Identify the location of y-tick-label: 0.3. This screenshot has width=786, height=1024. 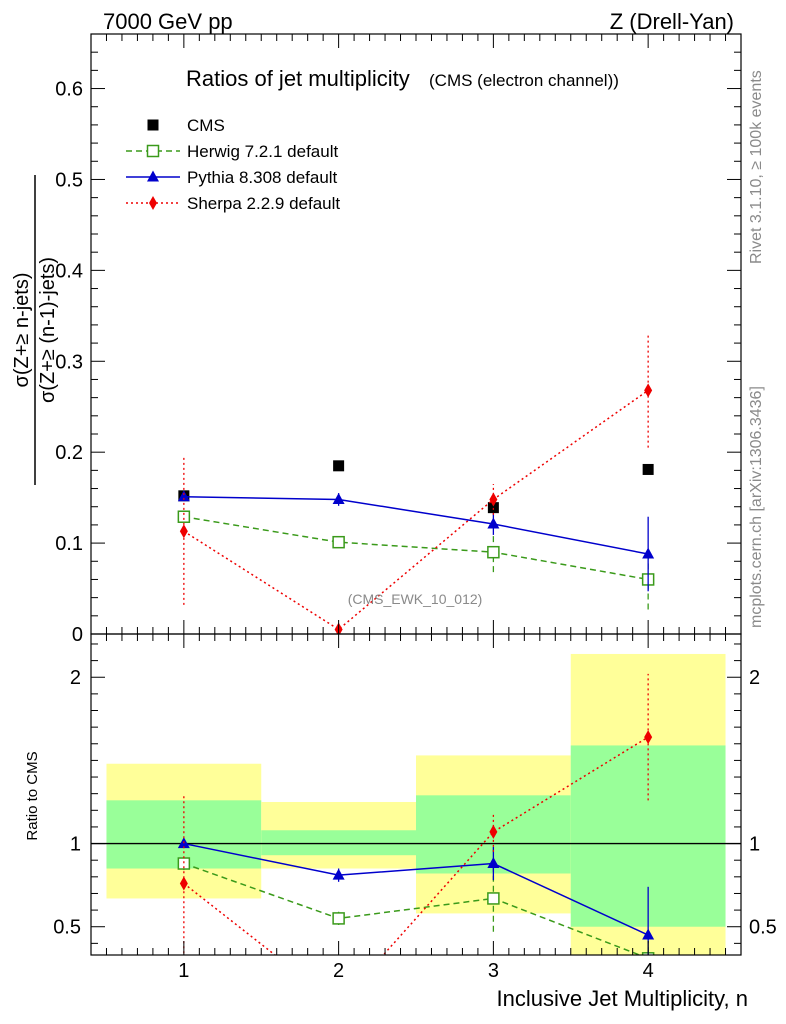
(69, 362).